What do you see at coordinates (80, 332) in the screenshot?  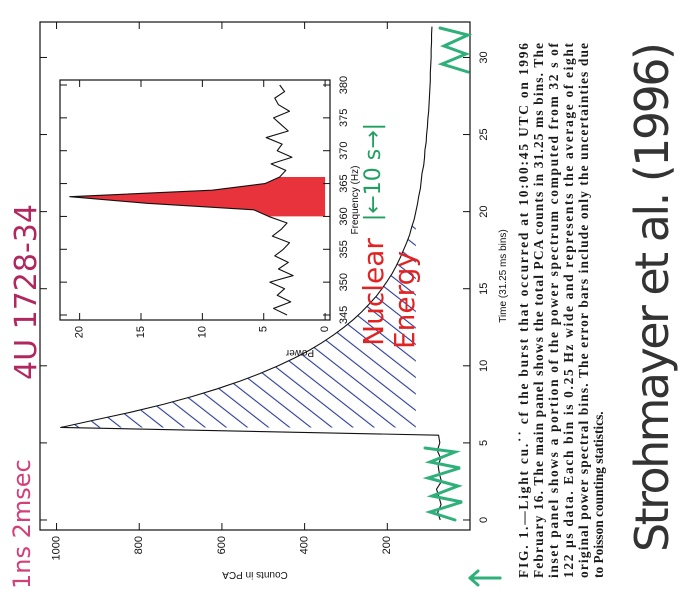 I see `y-tick-label: 20` at bounding box center [80, 332].